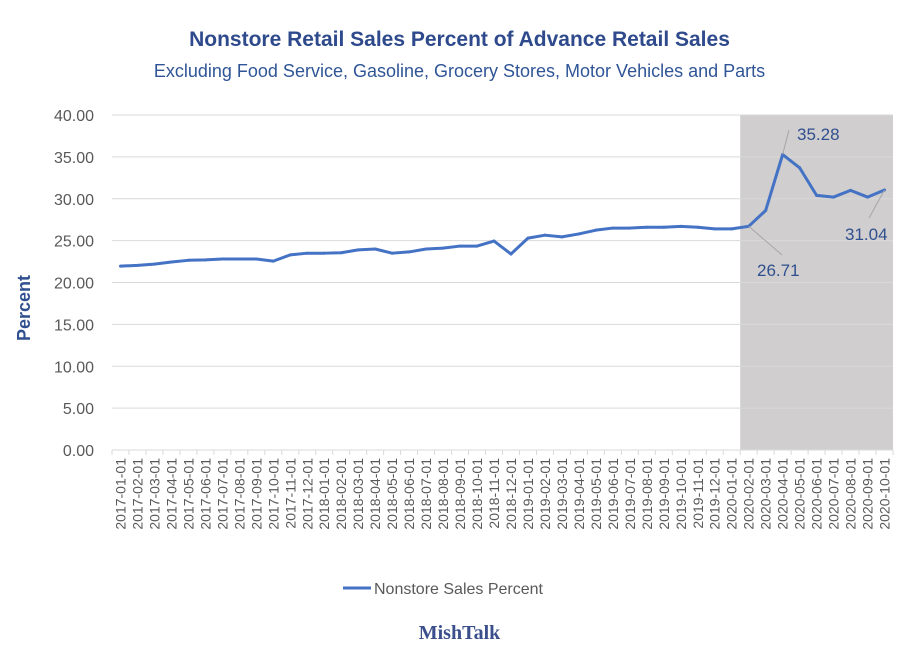 This screenshot has height=657, width=919. I want to click on x-tick-label: 2018-03-01, so click(358, 494).